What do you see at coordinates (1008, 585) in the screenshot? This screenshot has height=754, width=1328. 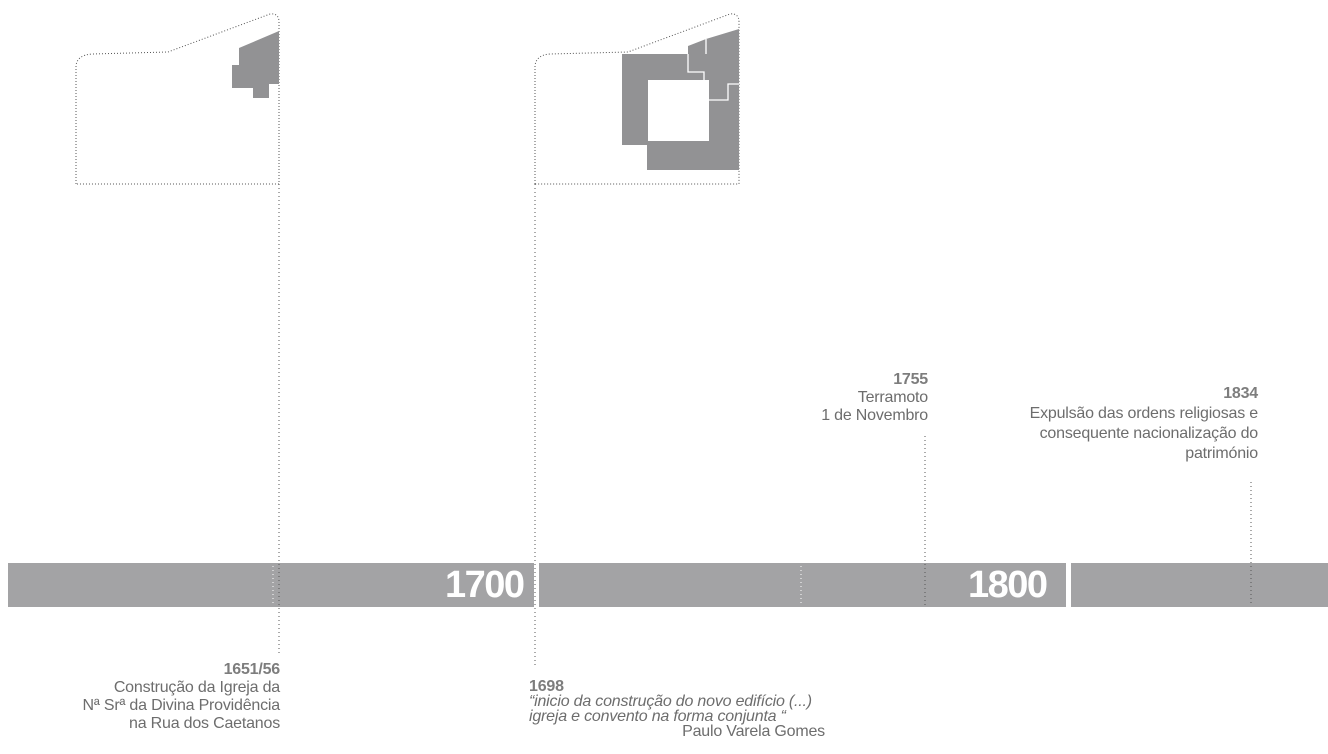 I see `century-label-1800: 1800` at bounding box center [1008, 585].